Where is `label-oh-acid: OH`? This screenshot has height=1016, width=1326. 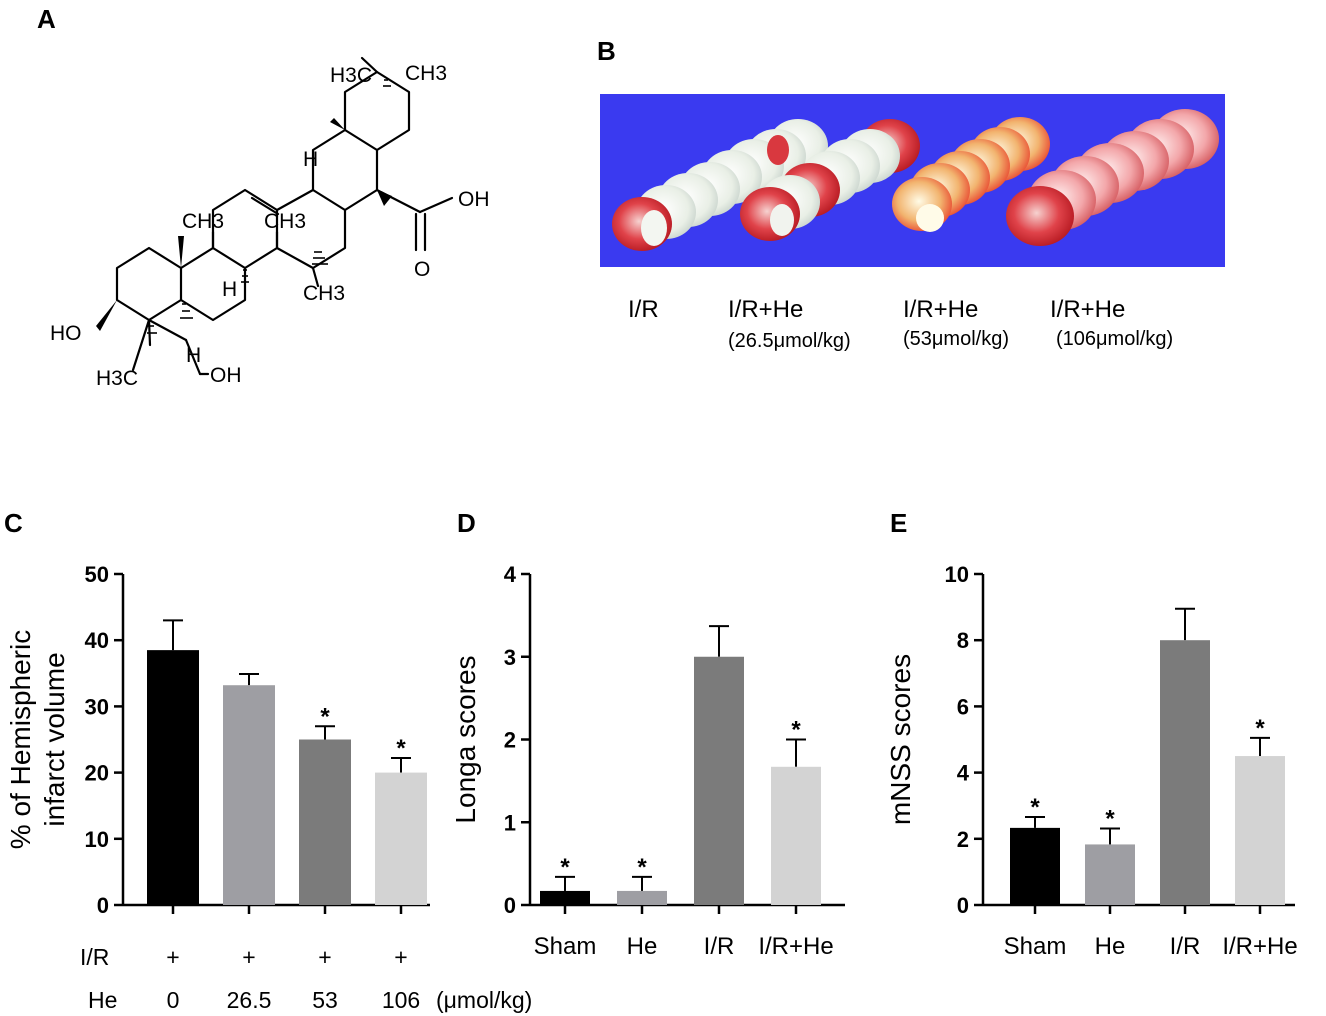
label-oh-acid: OH is located at coordinates (474, 199).